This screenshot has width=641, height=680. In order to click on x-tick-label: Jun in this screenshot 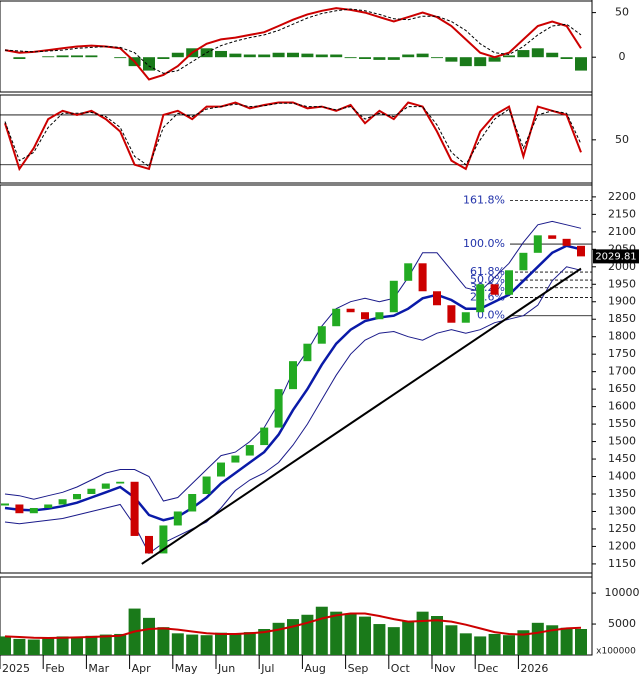, I will do `click(226, 668)`.